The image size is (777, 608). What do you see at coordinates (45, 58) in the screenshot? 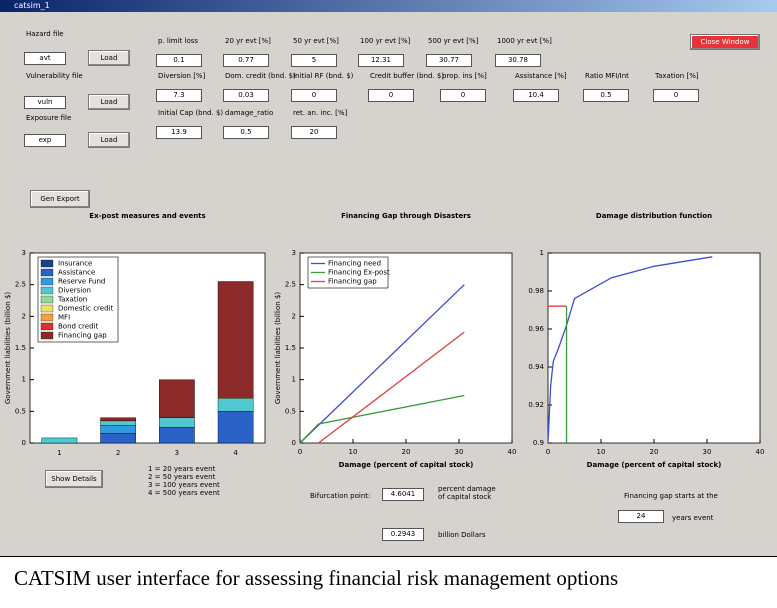
I see `file-input: avt` at bounding box center [45, 58].